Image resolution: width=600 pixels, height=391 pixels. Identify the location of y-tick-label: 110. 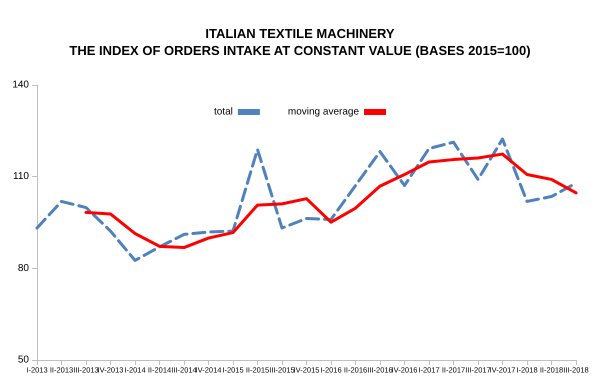
(21, 176).